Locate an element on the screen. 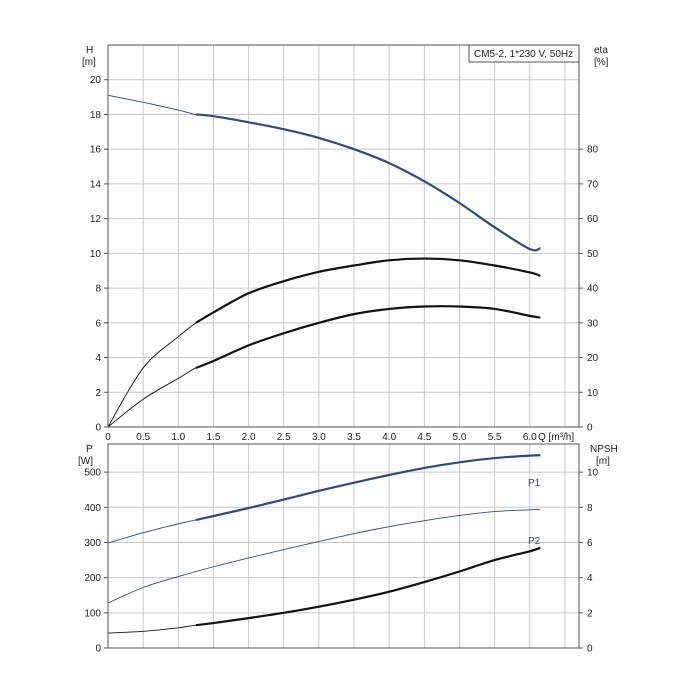 Image resolution: width=700 pixels, height=700 pixels. curve-label-p2: P2 is located at coordinates (534, 541).